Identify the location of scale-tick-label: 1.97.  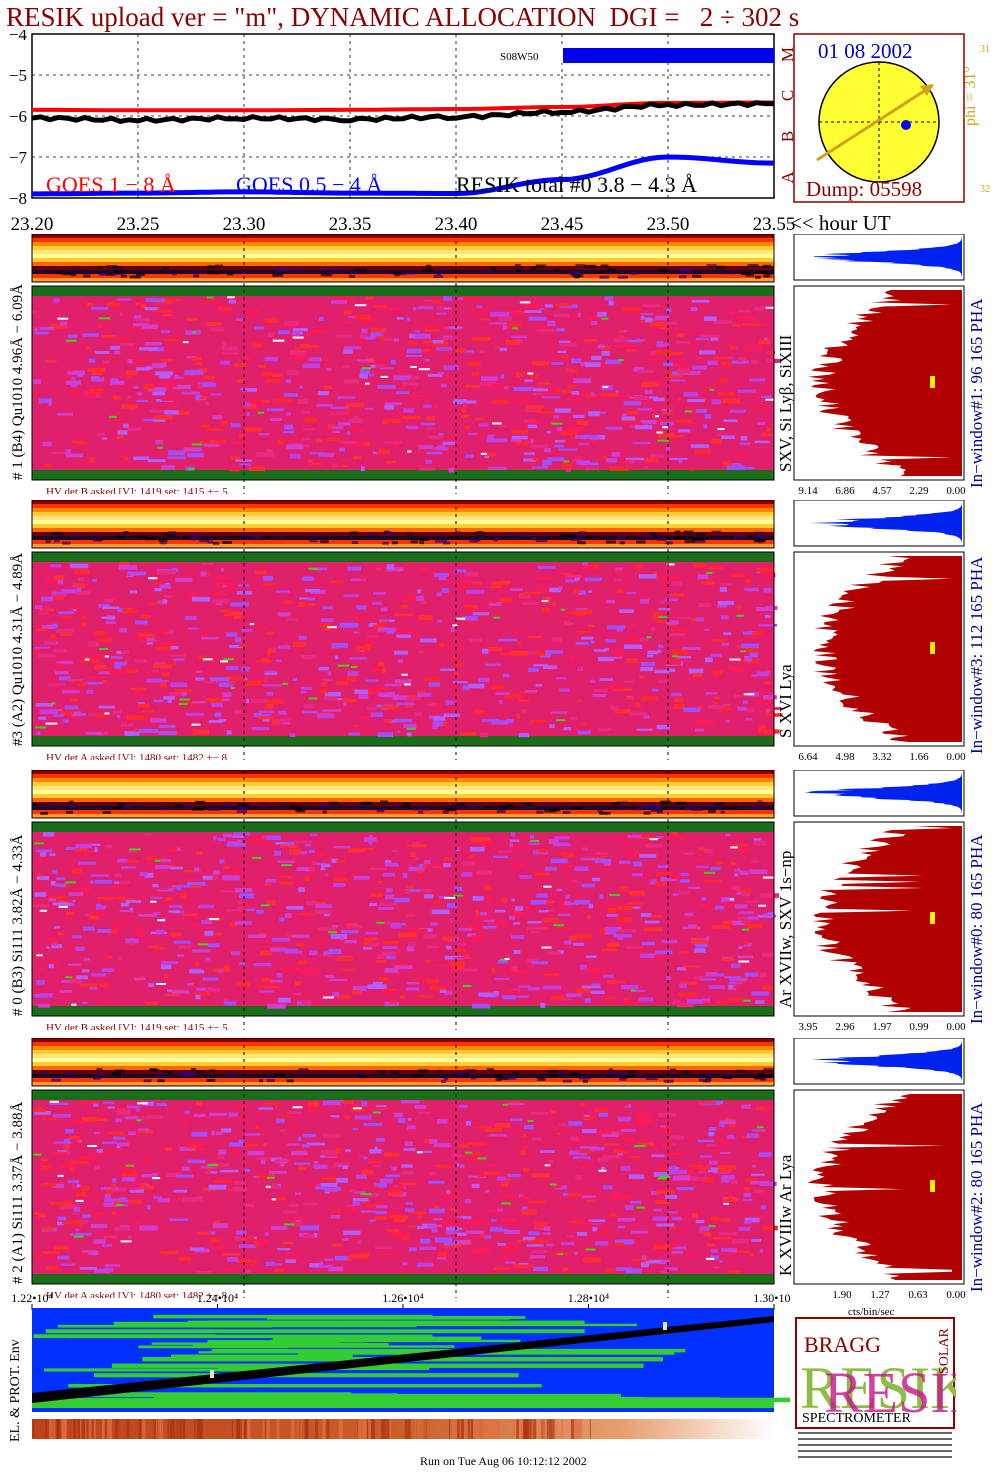
(882, 1025).